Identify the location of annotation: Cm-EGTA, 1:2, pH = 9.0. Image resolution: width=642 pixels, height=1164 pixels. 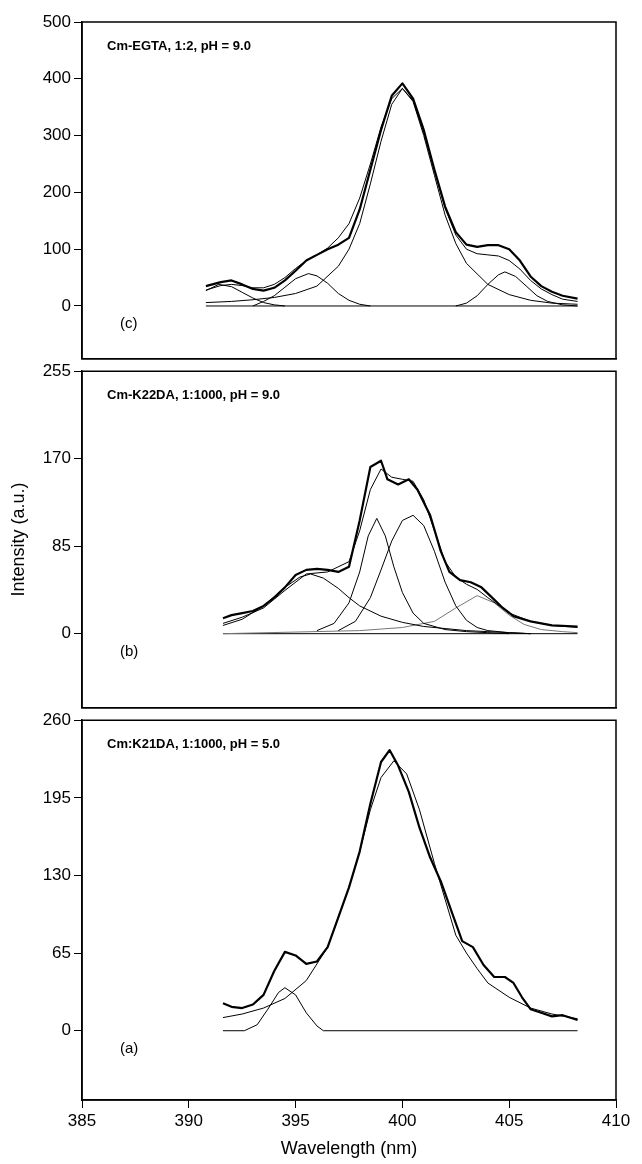
(179, 45).